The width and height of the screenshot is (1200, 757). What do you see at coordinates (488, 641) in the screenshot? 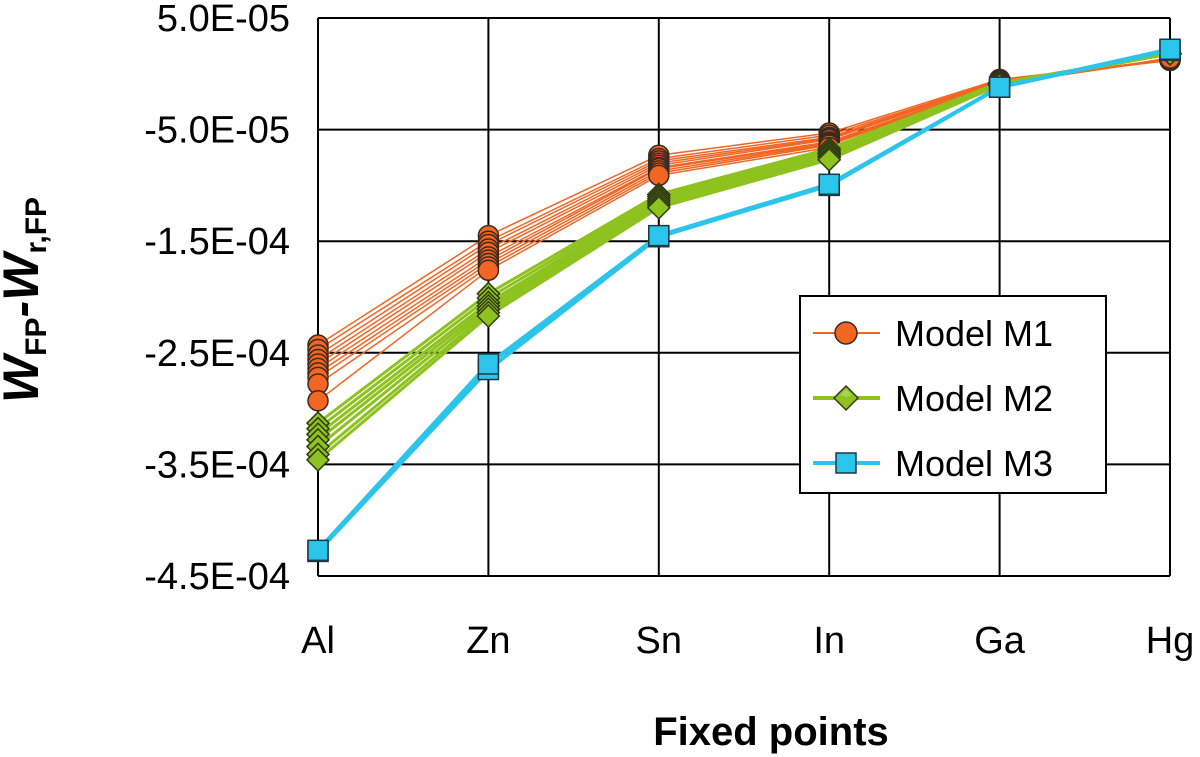
I see `x-tick-label: Zn` at bounding box center [488, 641].